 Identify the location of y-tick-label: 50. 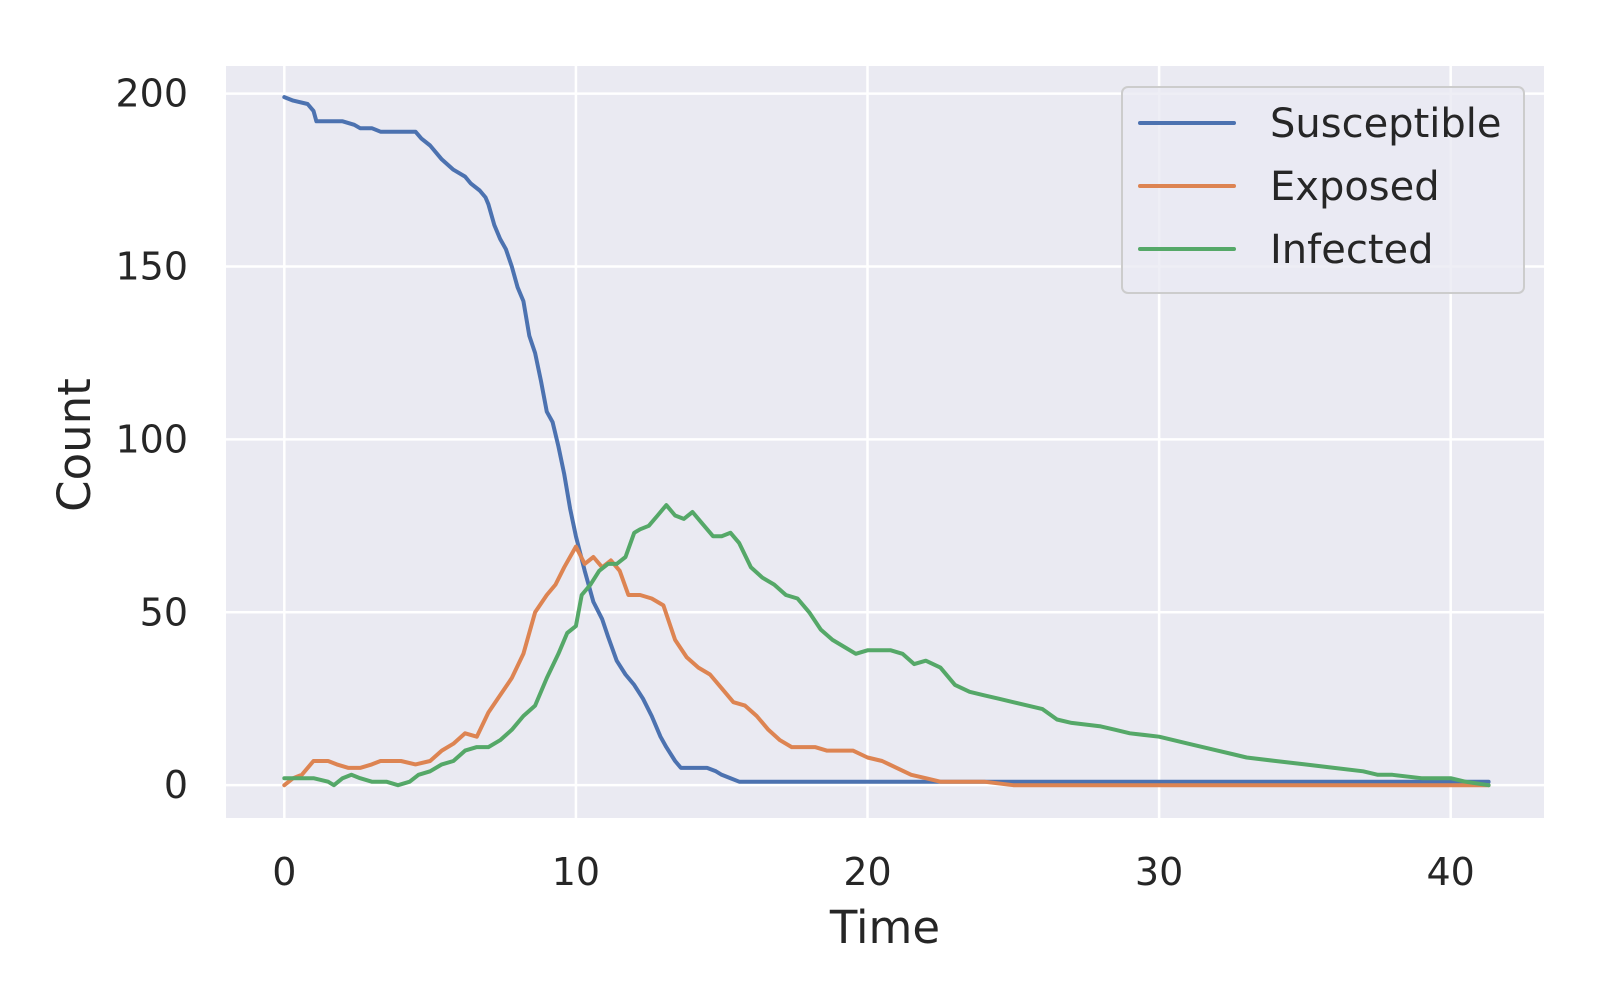
(164, 612).